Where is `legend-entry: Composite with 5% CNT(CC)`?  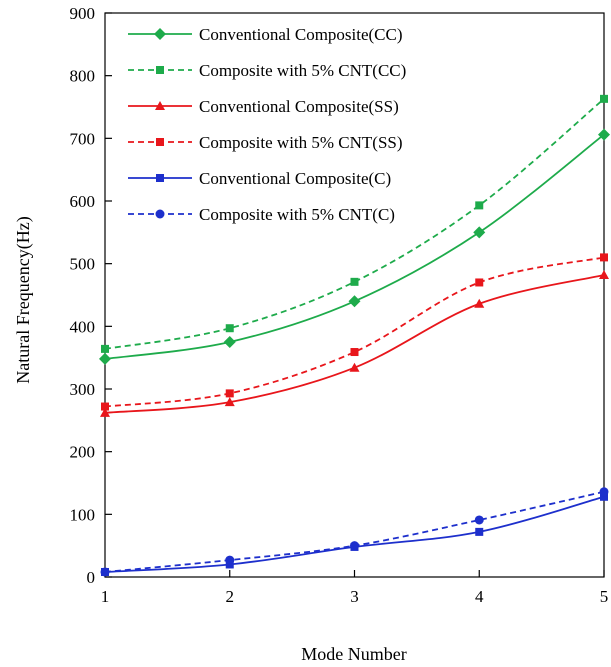
legend-entry: Composite with 5% CNT(CC) is located at coordinates (267, 70).